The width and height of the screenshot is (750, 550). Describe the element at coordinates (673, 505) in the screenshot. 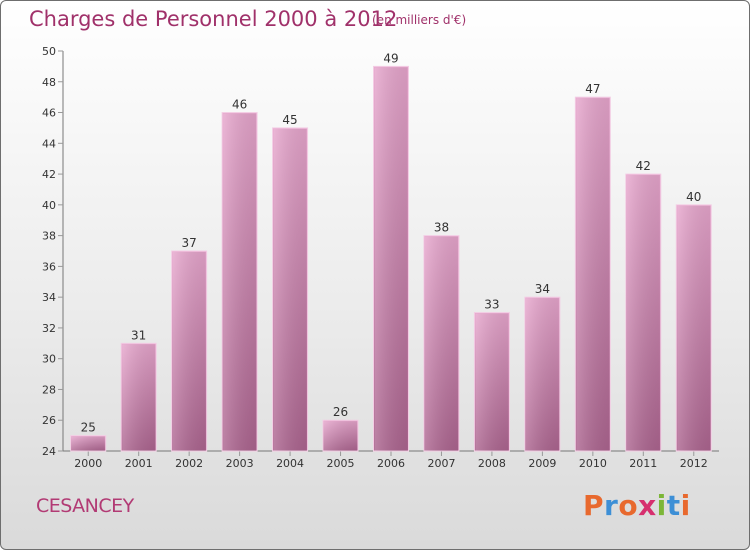

I see `logo-letter: t` at that location.